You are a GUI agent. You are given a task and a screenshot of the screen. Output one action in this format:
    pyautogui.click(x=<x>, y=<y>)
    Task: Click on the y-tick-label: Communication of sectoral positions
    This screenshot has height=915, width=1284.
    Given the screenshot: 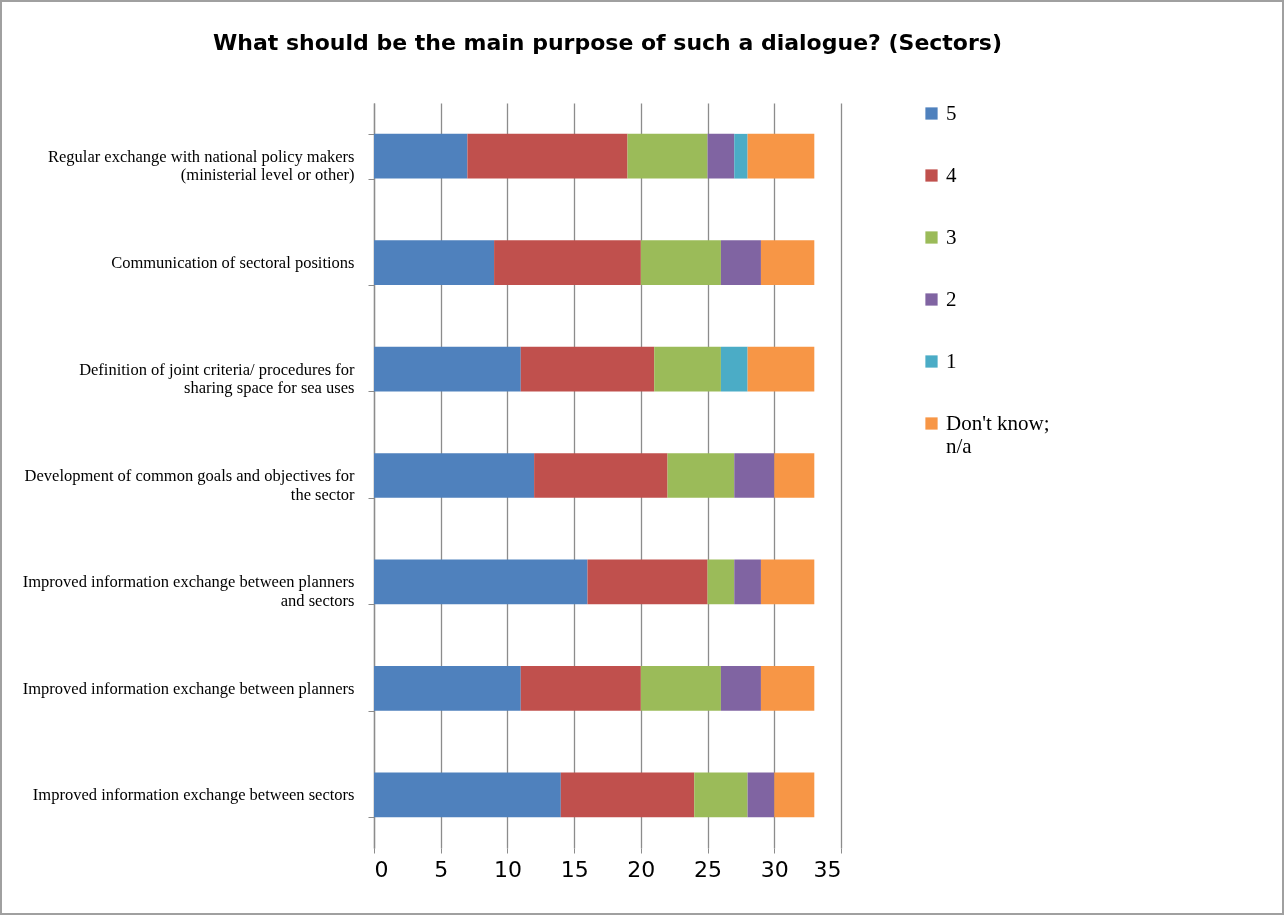 What is the action you would take?
    pyautogui.click(x=233, y=263)
    